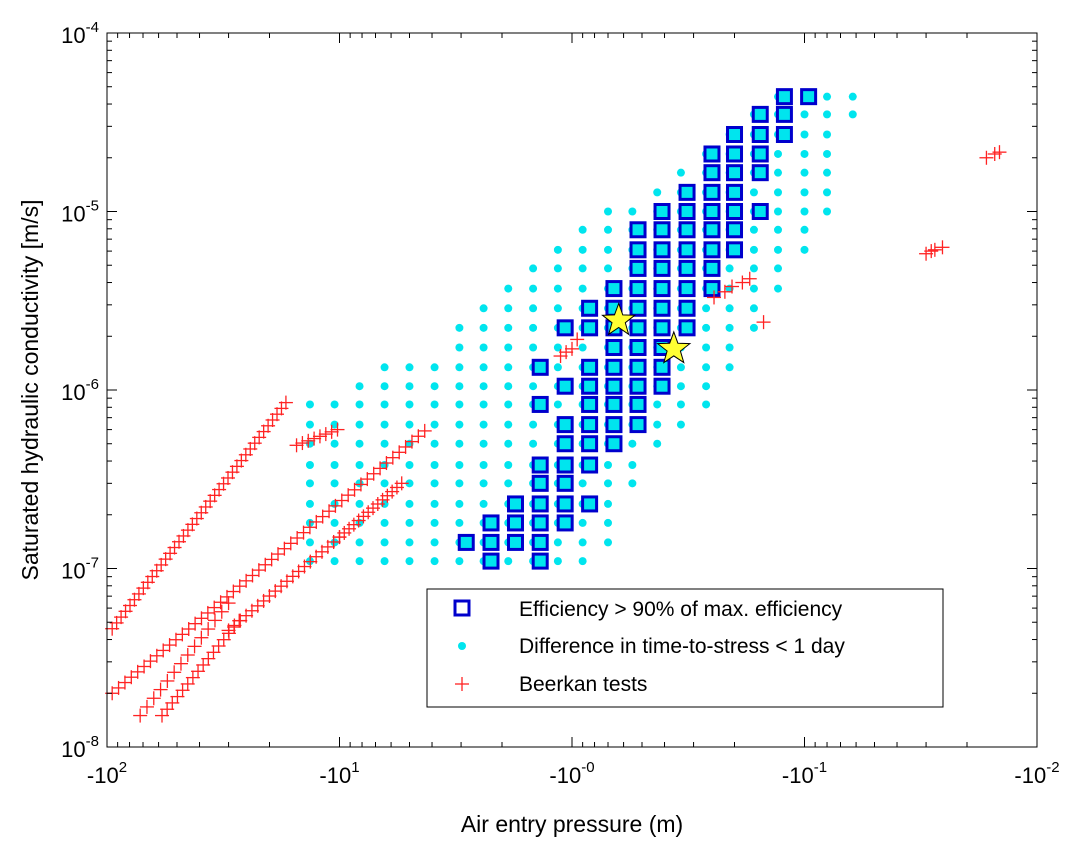  I want to click on y-axis-label: Saturated hydraulic conductivity [m/s], so click(30, 390).